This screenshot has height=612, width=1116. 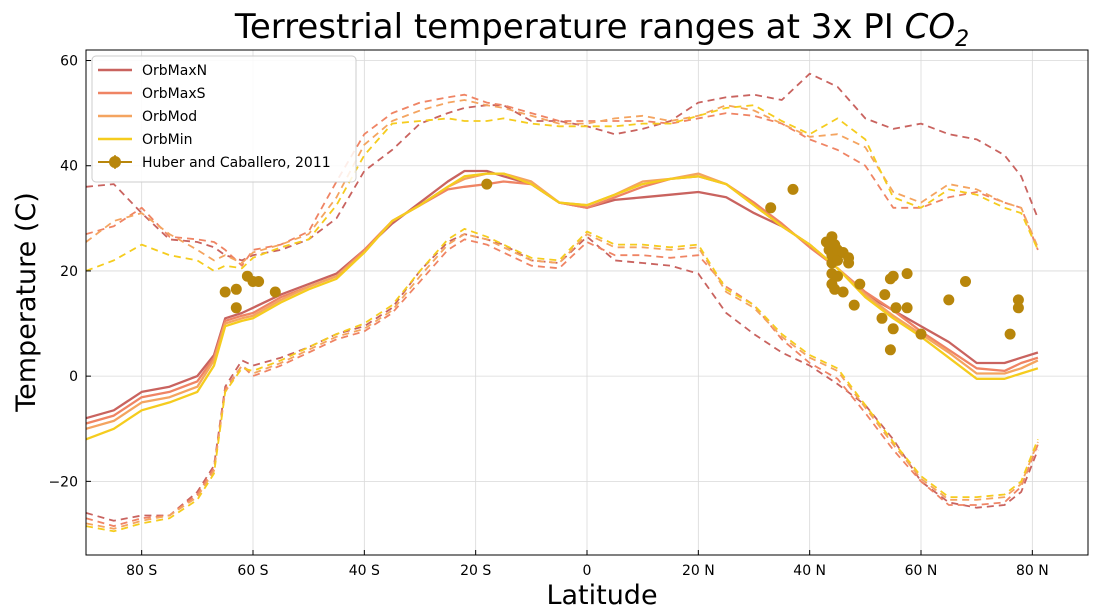 What do you see at coordinates (962, 39) in the screenshot?
I see `chart-title-subscript: 2` at bounding box center [962, 39].